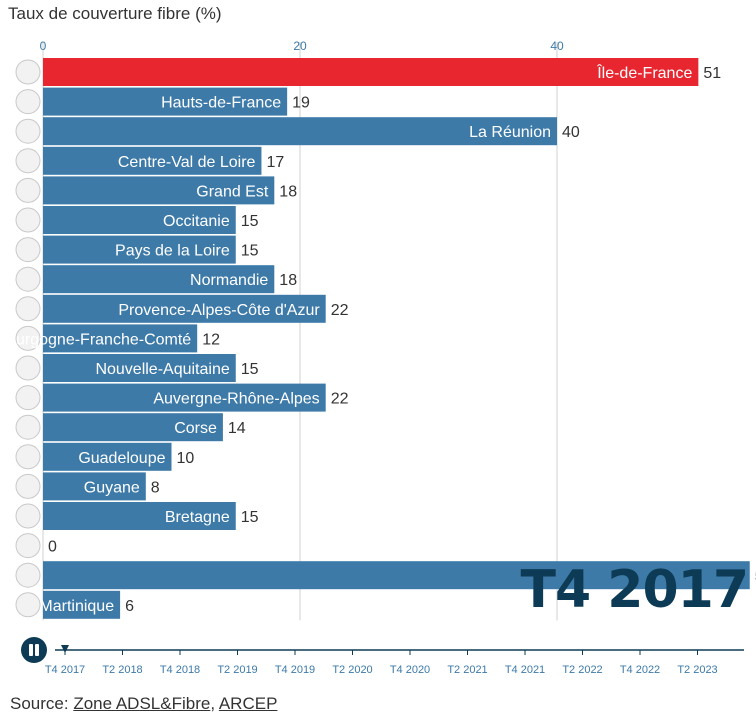 The image size is (756, 720). I want to click on timeline-handle, so click(65, 649).